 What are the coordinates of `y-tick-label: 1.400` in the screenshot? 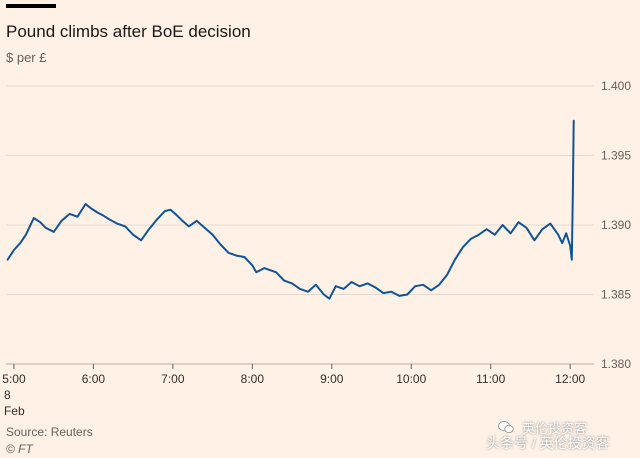 It's located at (616, 86).